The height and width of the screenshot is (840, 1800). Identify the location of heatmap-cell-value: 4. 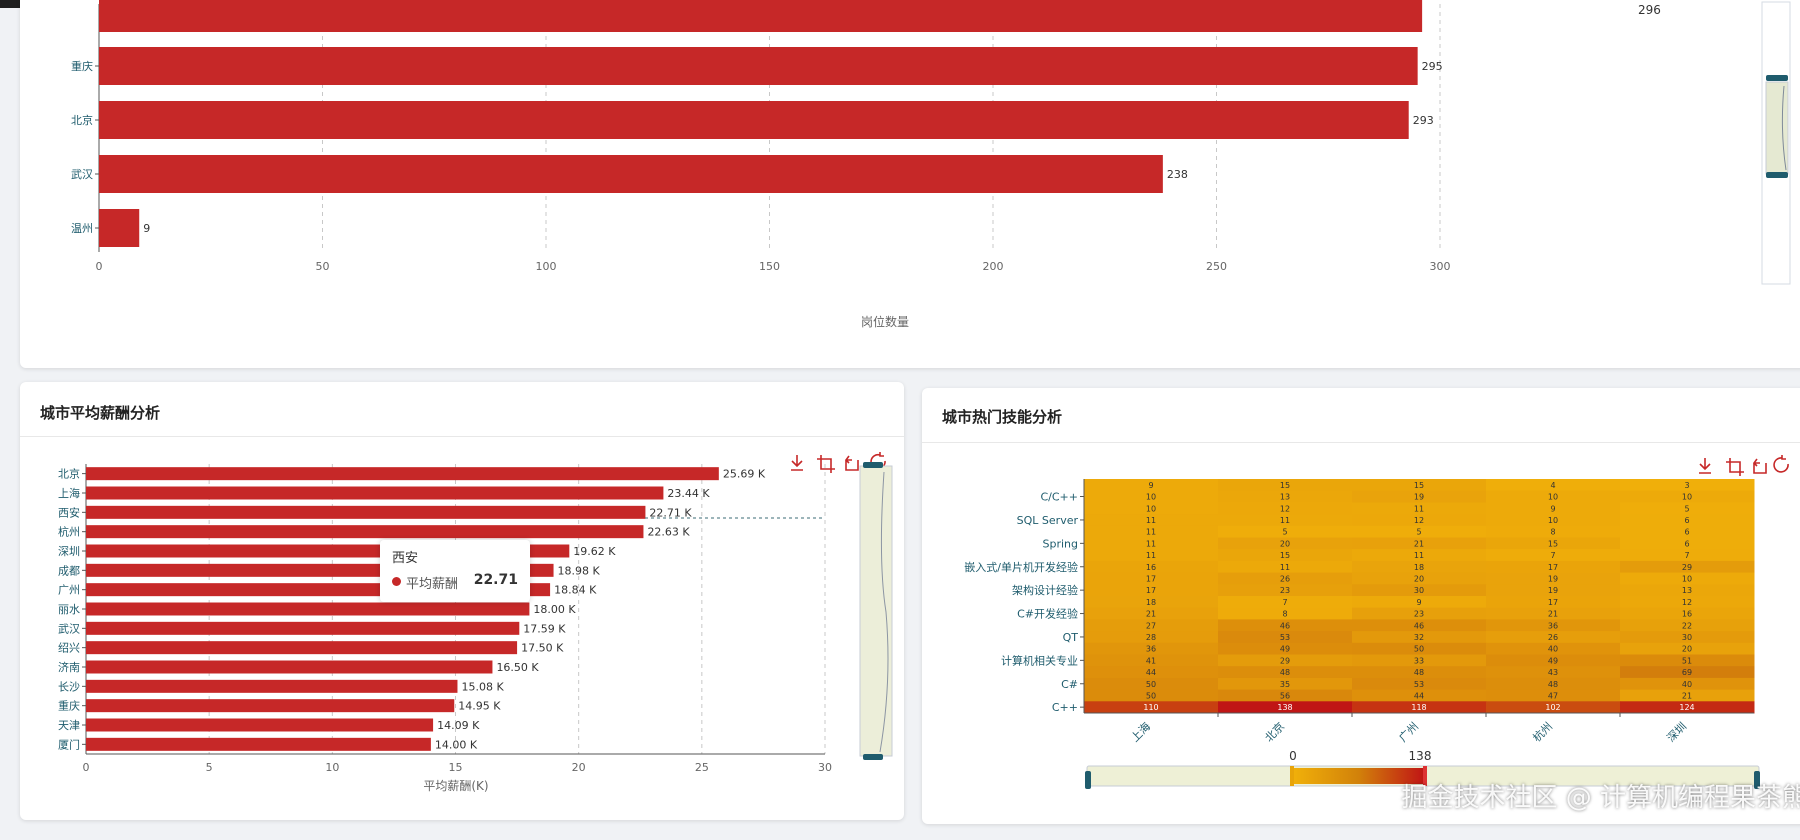
(1552, 485).